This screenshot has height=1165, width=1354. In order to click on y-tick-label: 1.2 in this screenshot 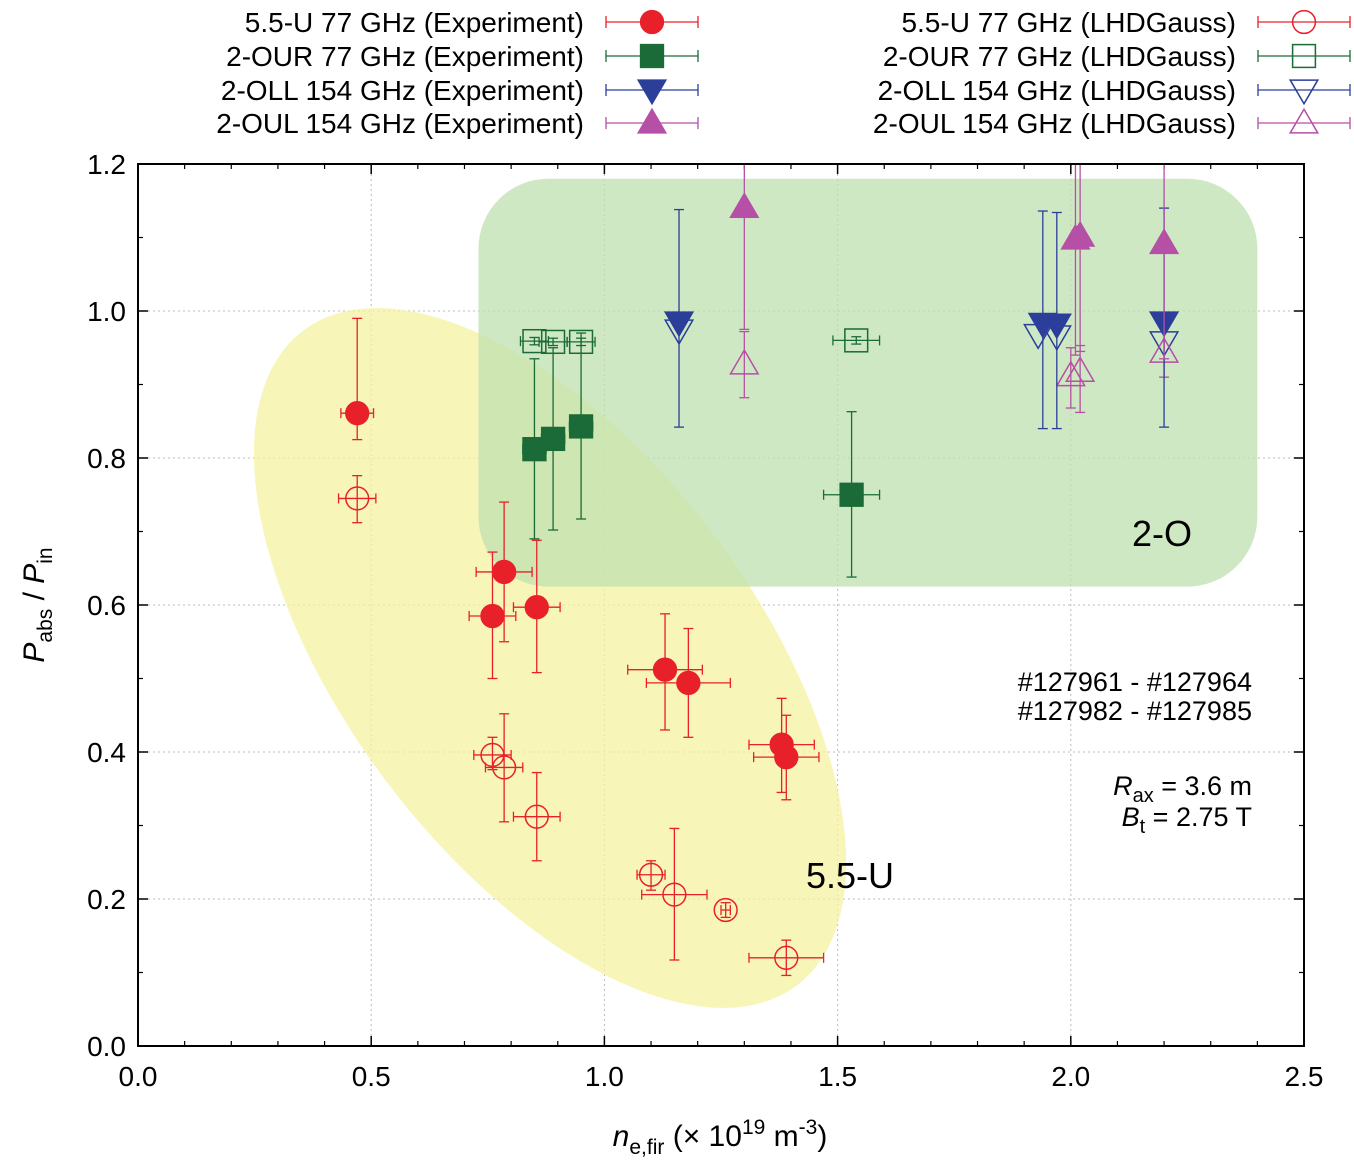, I will do `click(106, 164)`.